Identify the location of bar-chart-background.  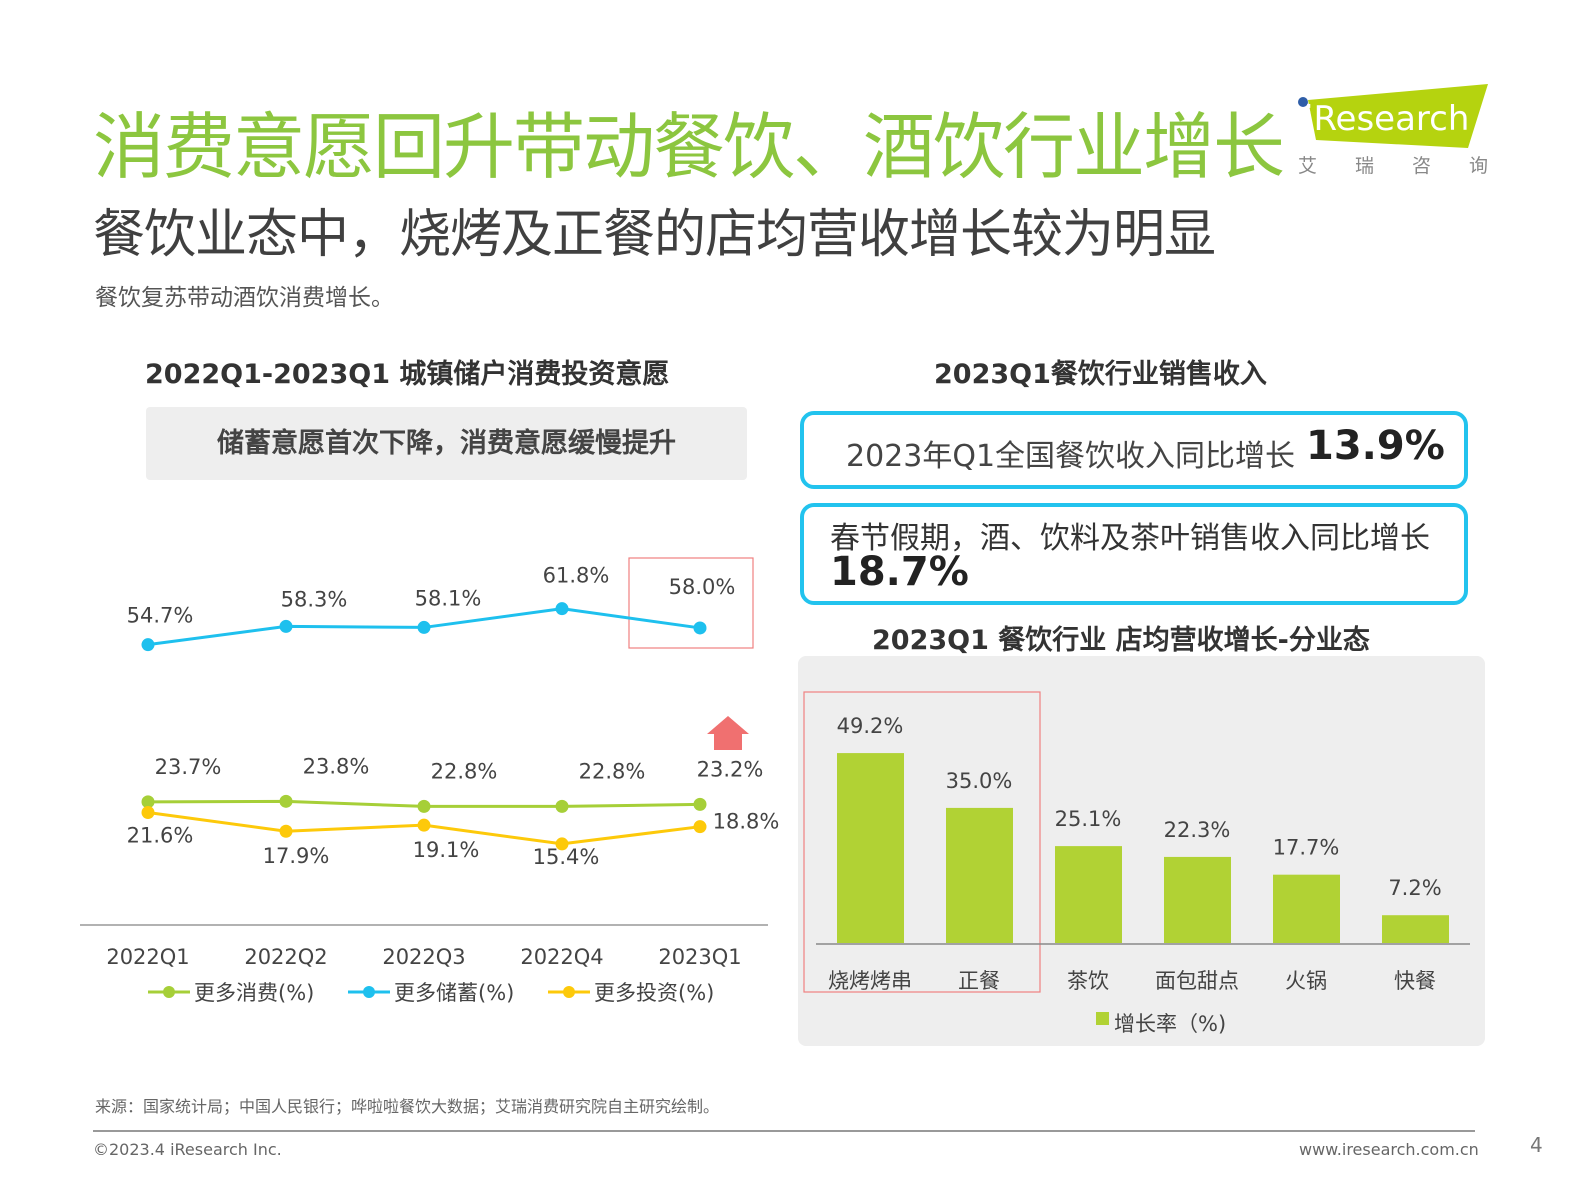
(1141, 851).